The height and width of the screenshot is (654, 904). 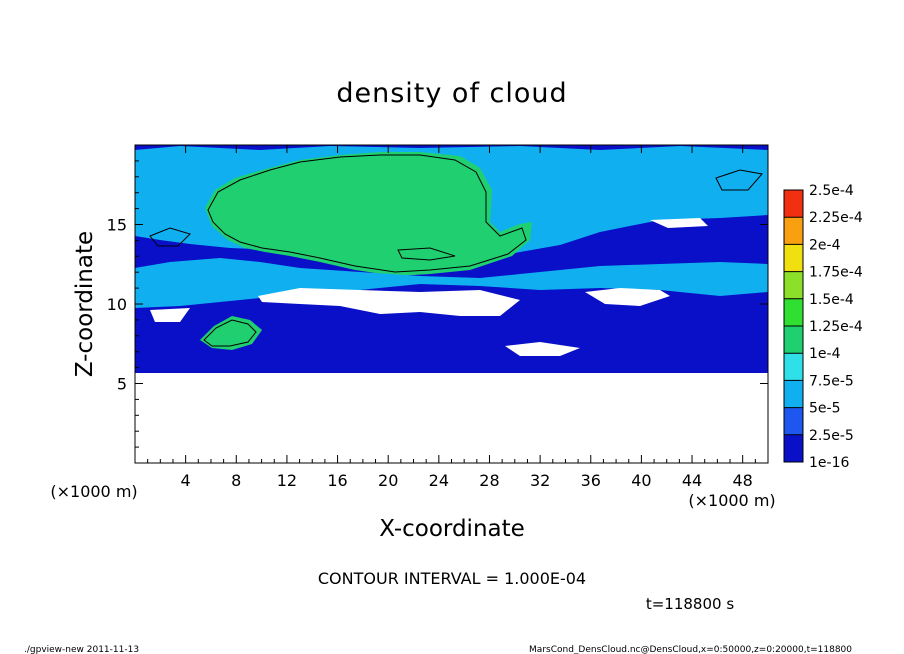 I want to click on x-tick-label: 40, so click(x=641, y=480).